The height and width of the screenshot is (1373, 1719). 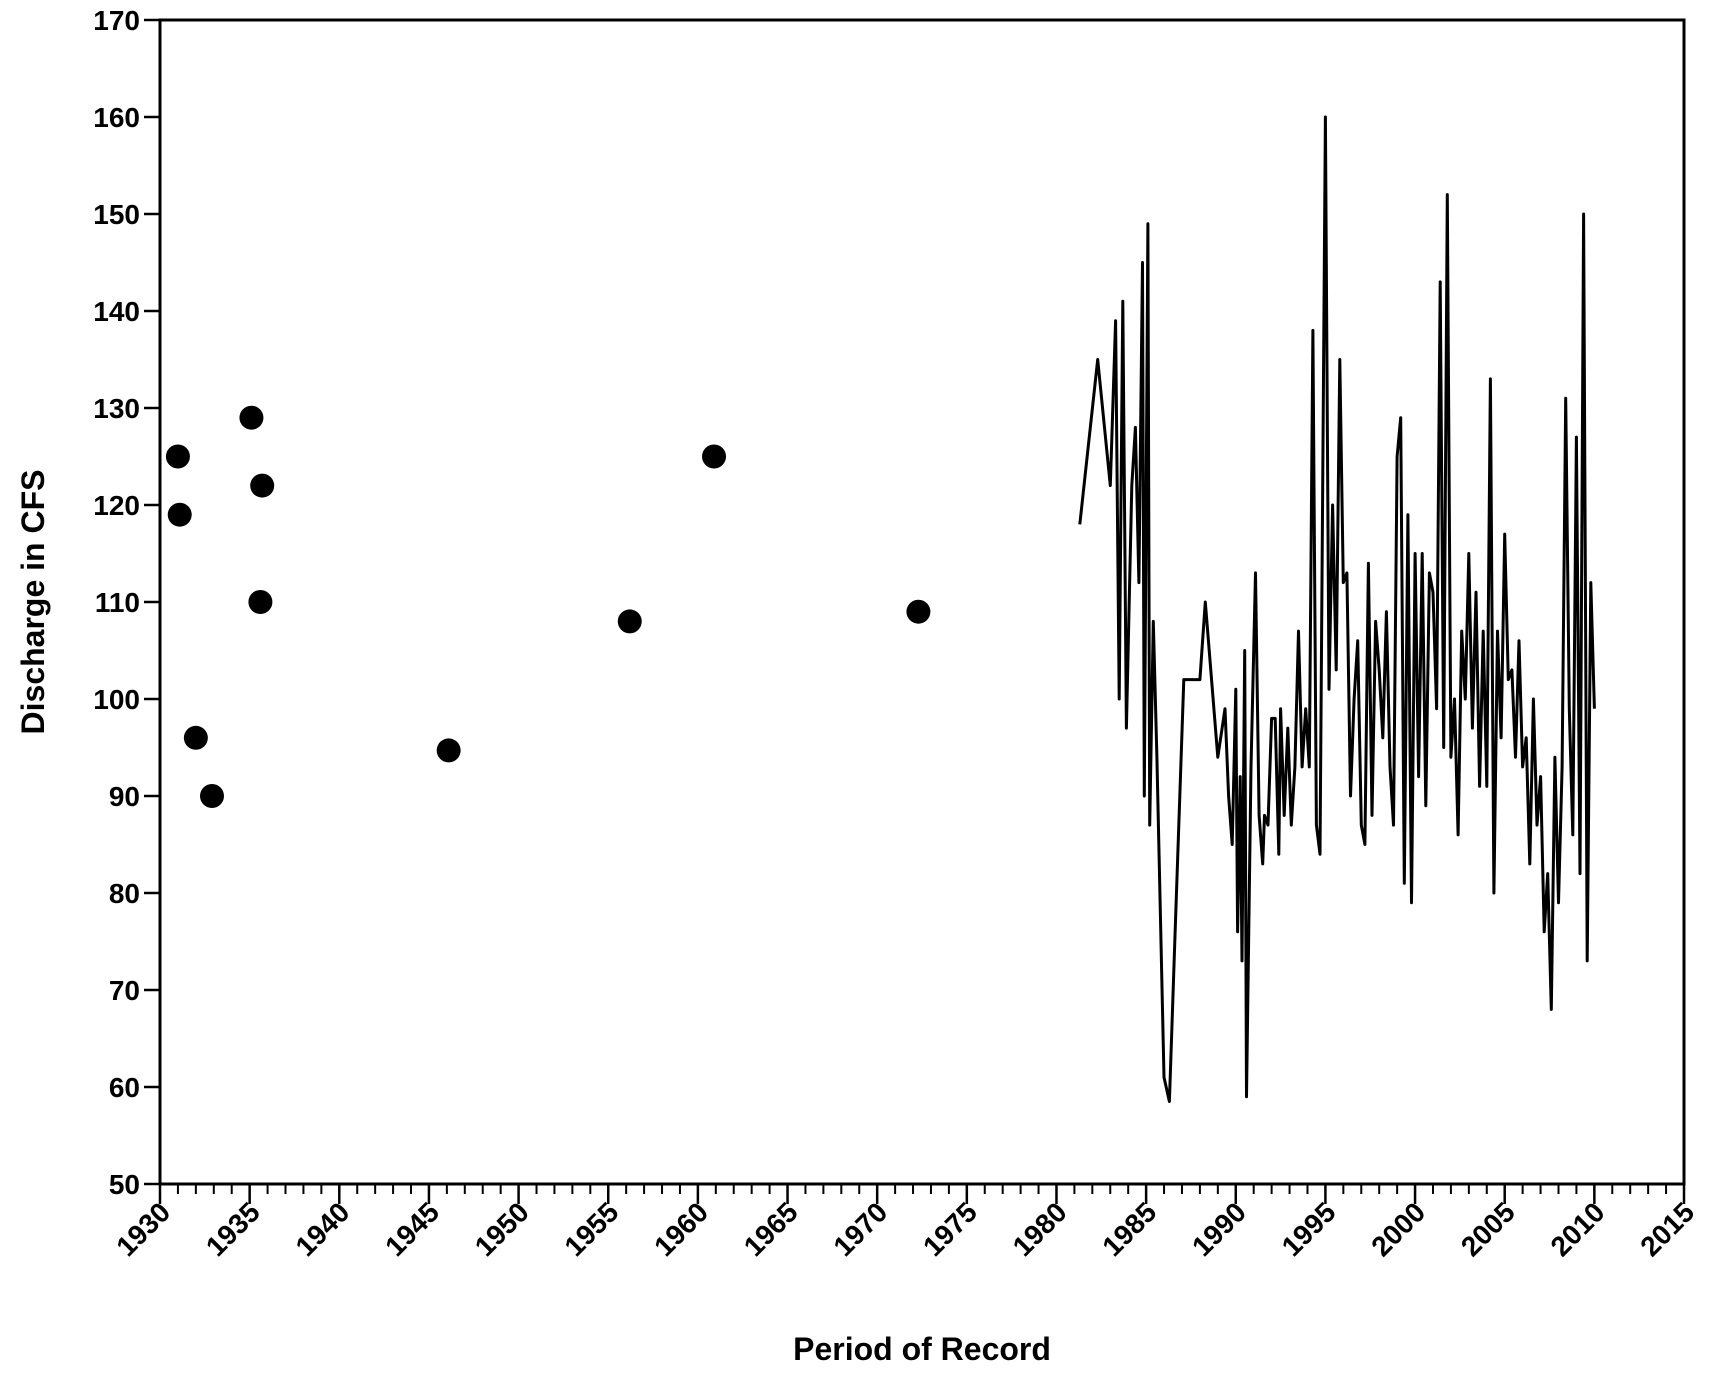 What do you see at coordinates (116, 311) in the screenshot?
I see `y-tick-label: 140` at bounding box center [116, 311].